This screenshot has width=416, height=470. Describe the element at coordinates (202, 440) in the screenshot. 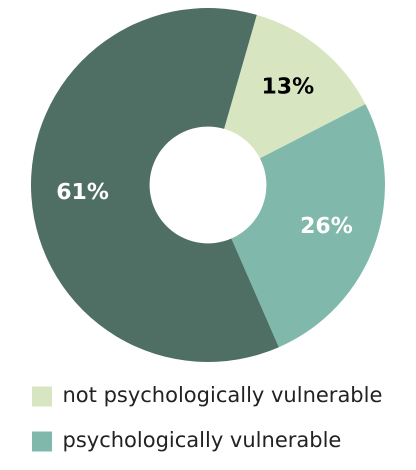

I see `legend-label: psychologically vulnerable` at that location.